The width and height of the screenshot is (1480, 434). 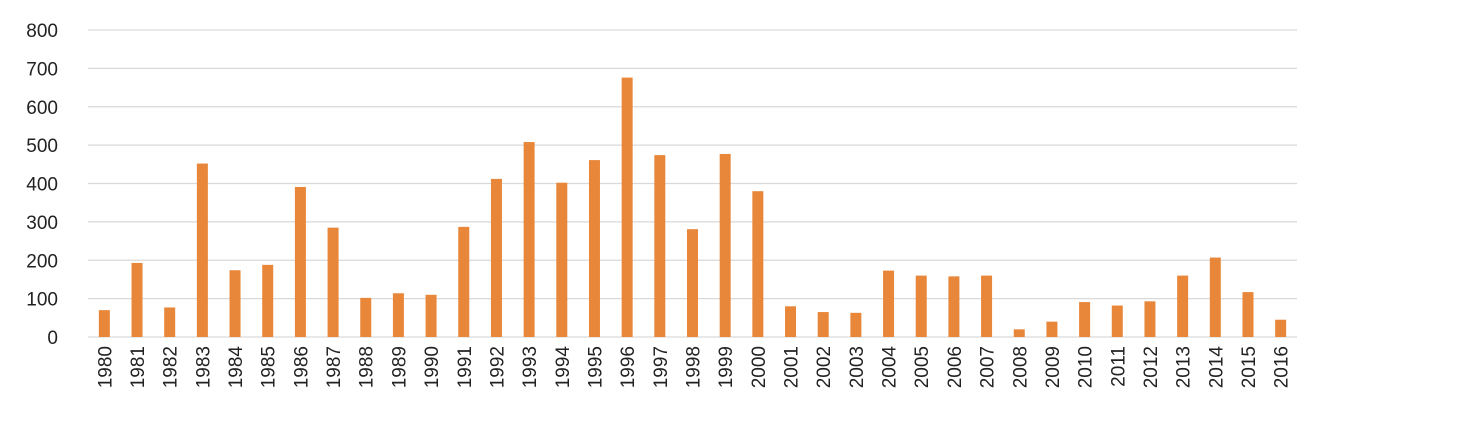 I want to click on bar-2005, so click(x=921, y=306).